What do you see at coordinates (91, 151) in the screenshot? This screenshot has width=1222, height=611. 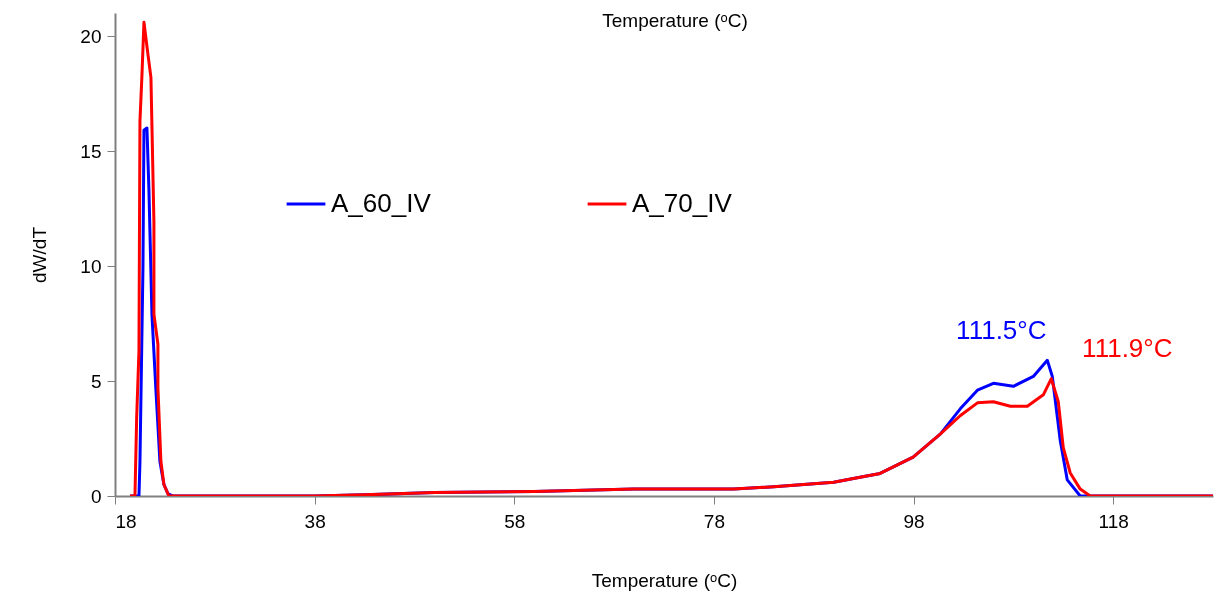 I see `y-tick-label: 15` at bounding box center [91, 151].